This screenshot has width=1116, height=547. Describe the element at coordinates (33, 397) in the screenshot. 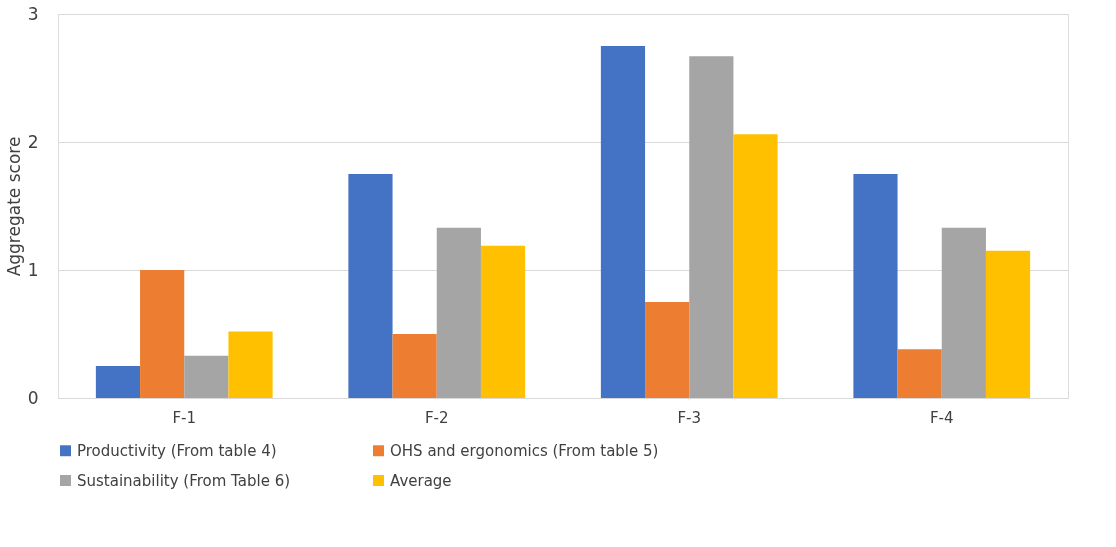

I see `y-tick-label: 0` at that location.